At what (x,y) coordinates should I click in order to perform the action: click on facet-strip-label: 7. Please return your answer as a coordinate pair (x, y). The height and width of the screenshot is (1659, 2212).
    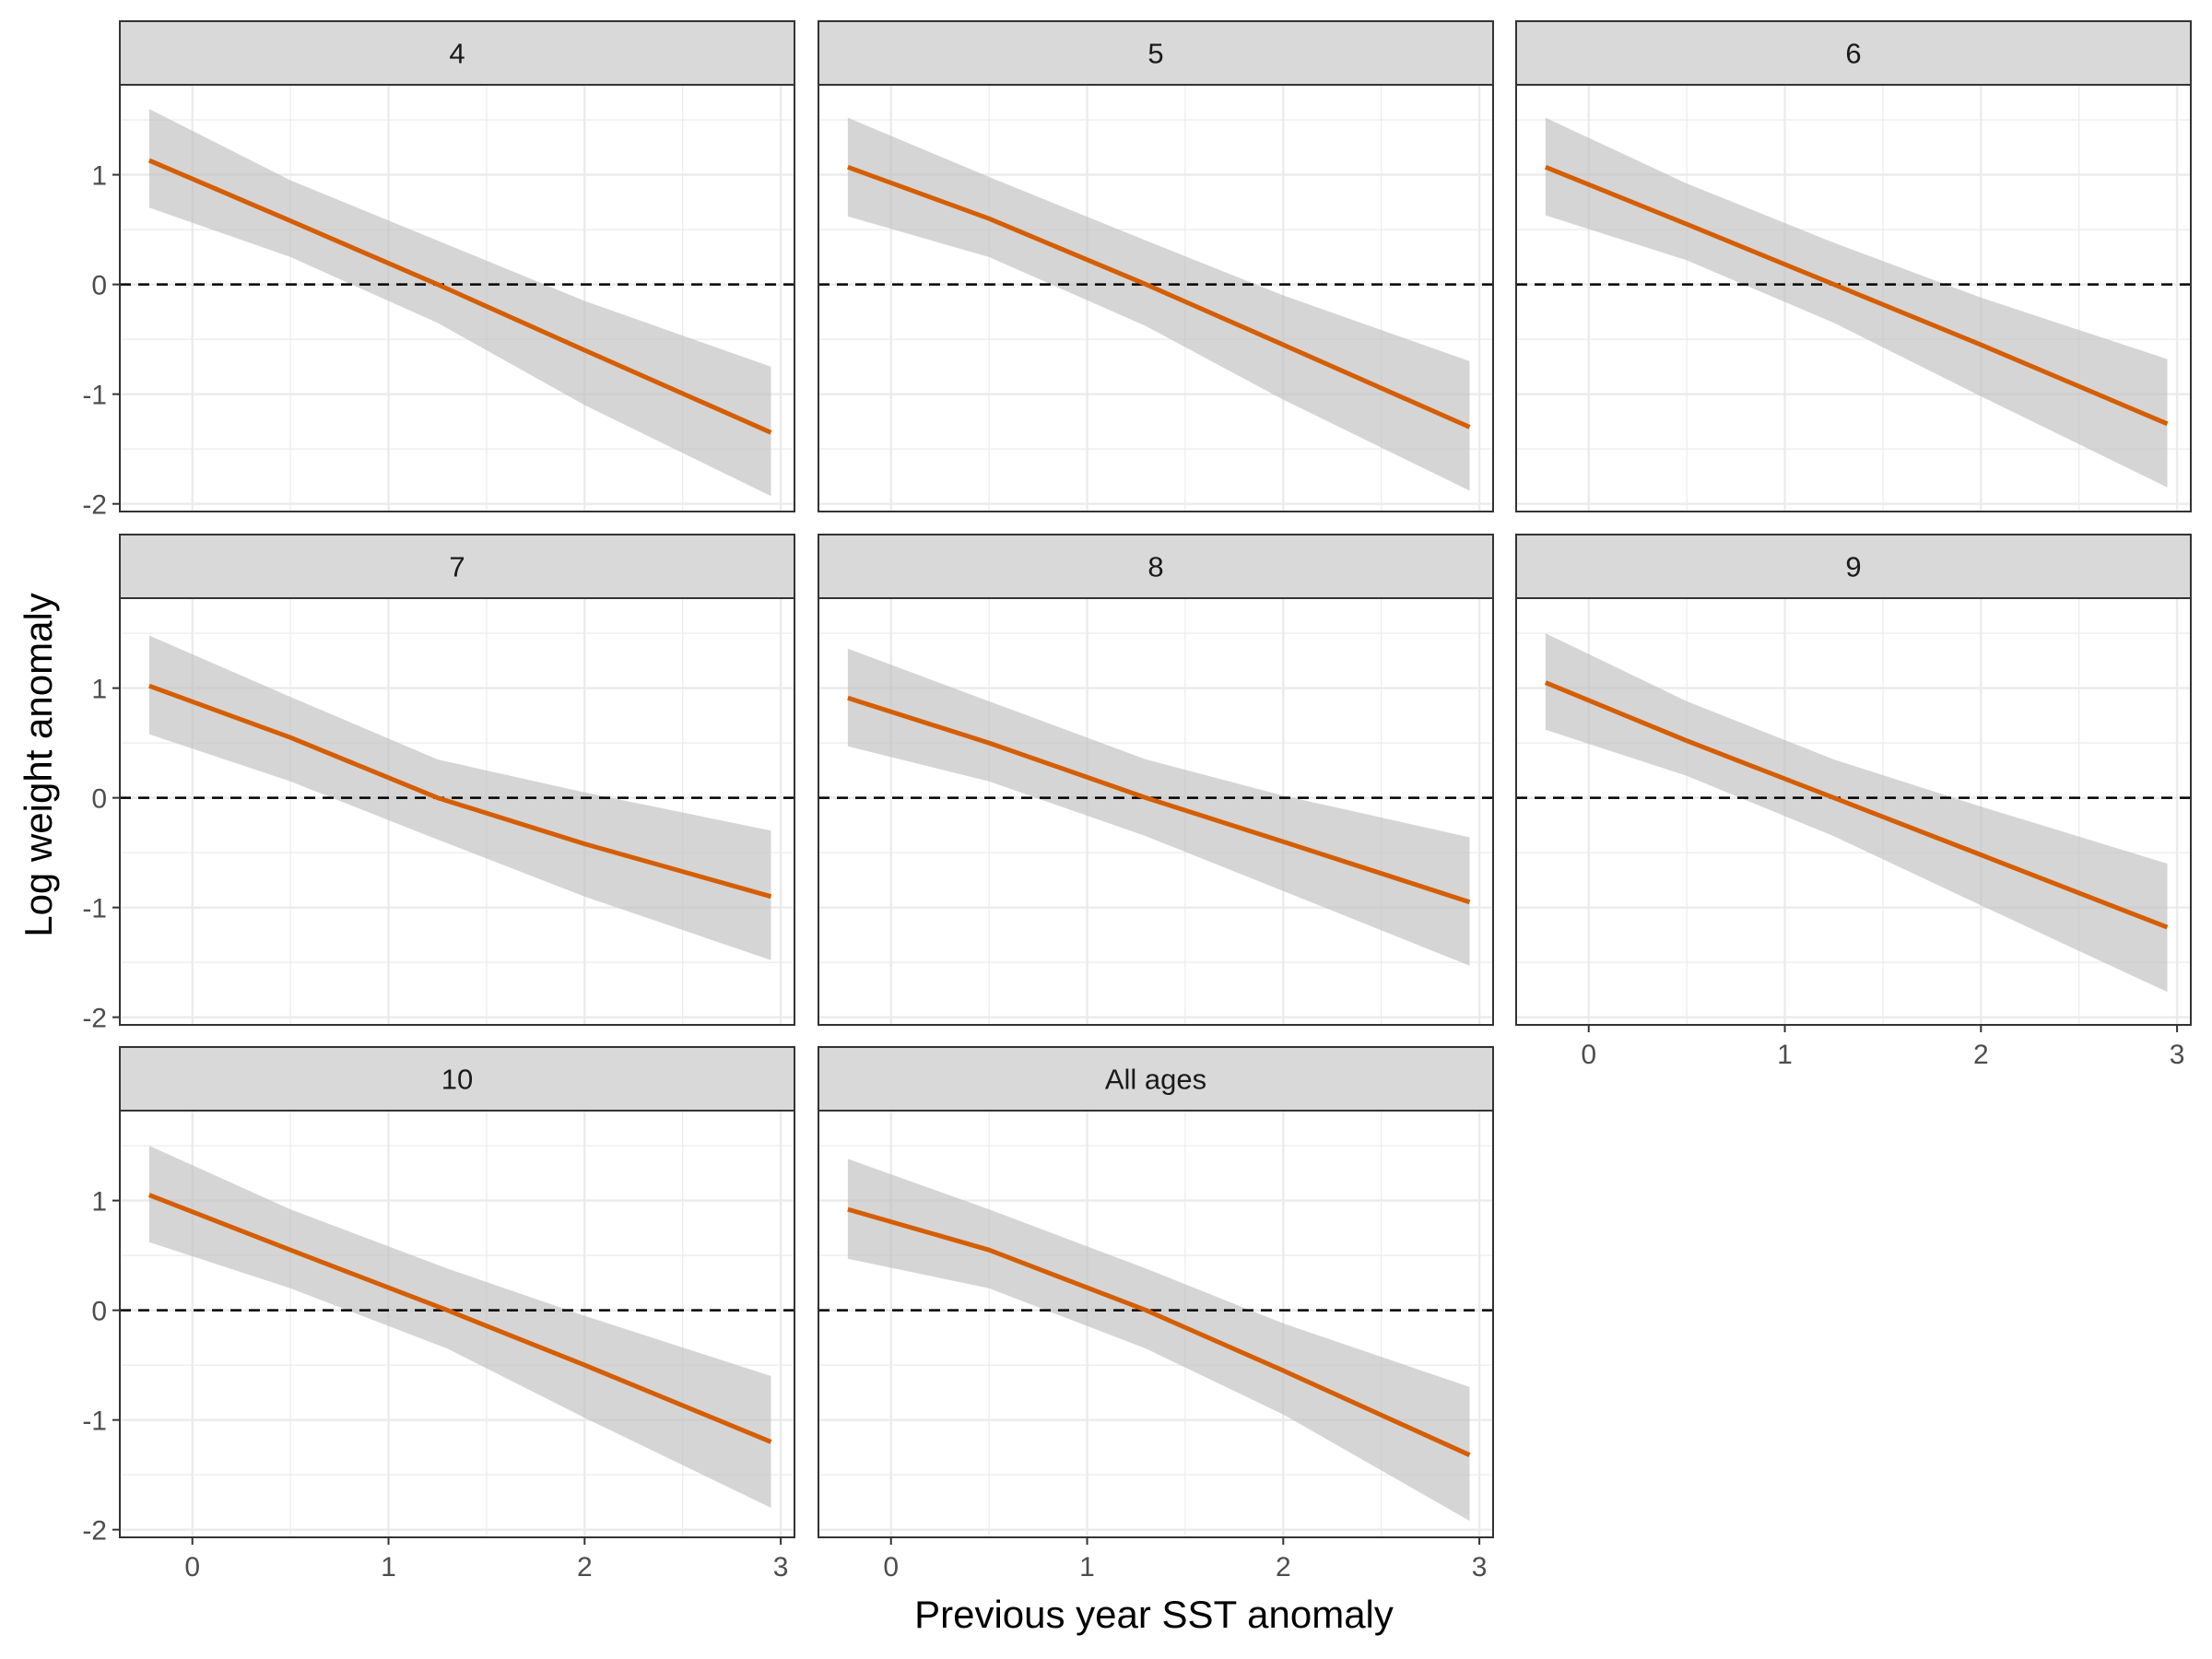
    Looking at the image, I should click on (457, 567).